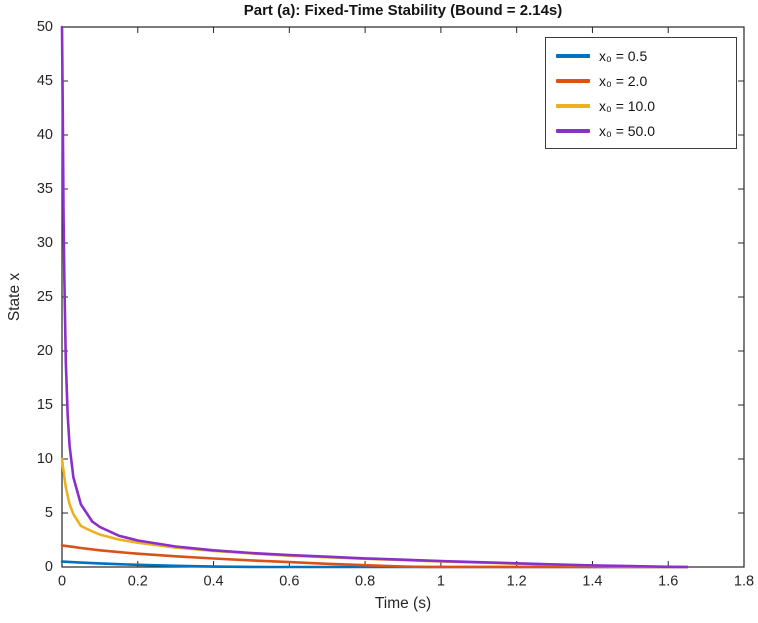  I want to click on y-tick-label: 35, so click(45, 189).